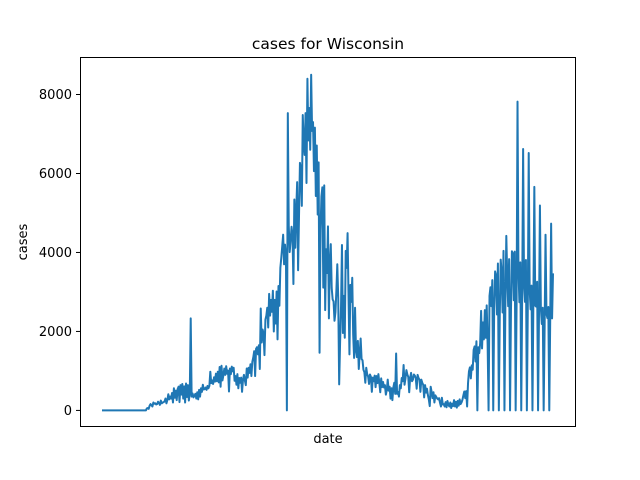 The height and width of the screenshot is (480, 640). Describe the element at coordinates (55, 95) in the screenshot. I see `y-tick-label: 8000` at that location.